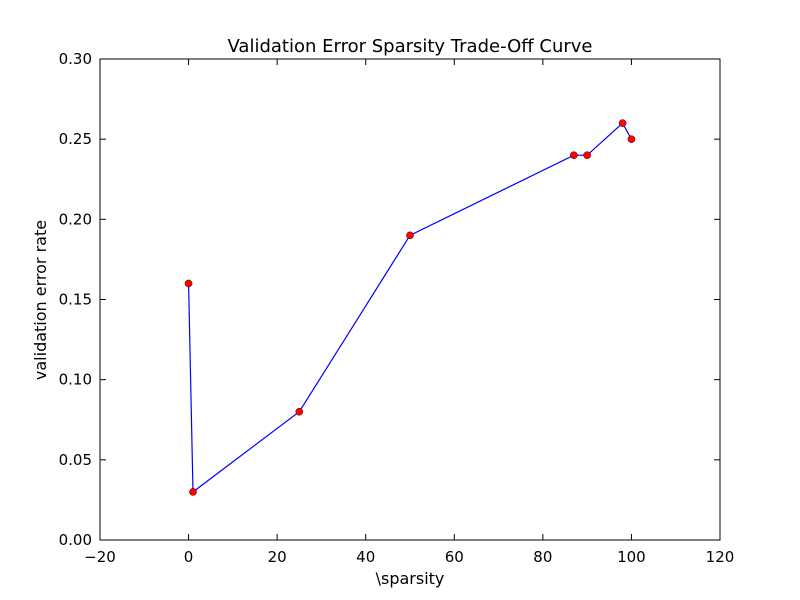 This screenshot has height=600, width=800. What do you see at coordinates (100, 557) in the screenshot?
I see `x-tick-label: −20` at bounding box center [100, 557].